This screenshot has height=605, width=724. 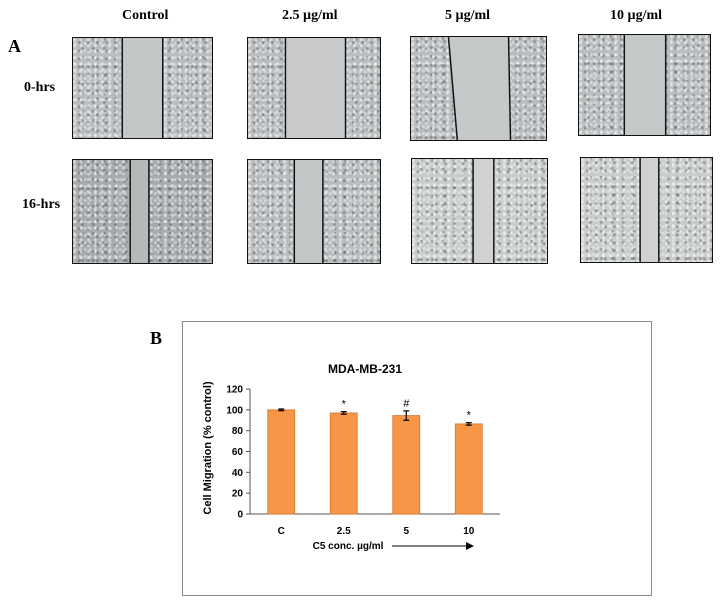 What do you see at coordinates (644, 85) in the screenshot?
I see `micrograph-10-0hrs` at bounding box center [644, 85].